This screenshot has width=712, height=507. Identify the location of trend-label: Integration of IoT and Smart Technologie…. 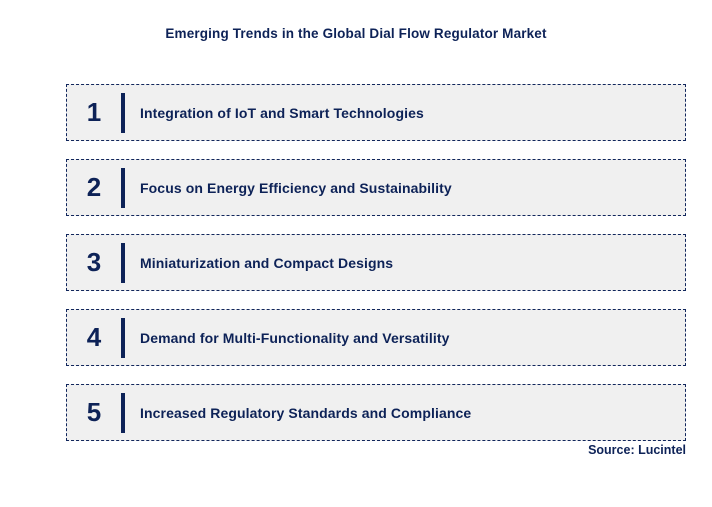
(282, 112).